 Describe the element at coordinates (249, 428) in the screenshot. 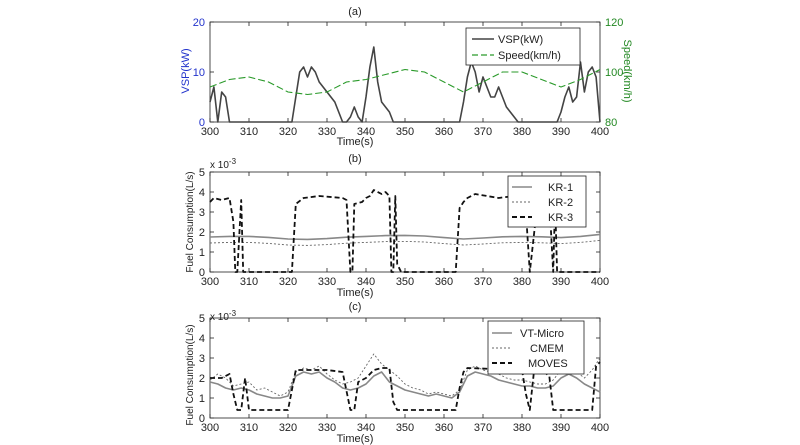

I see `panel-c-xtick-label: 310` at that location.